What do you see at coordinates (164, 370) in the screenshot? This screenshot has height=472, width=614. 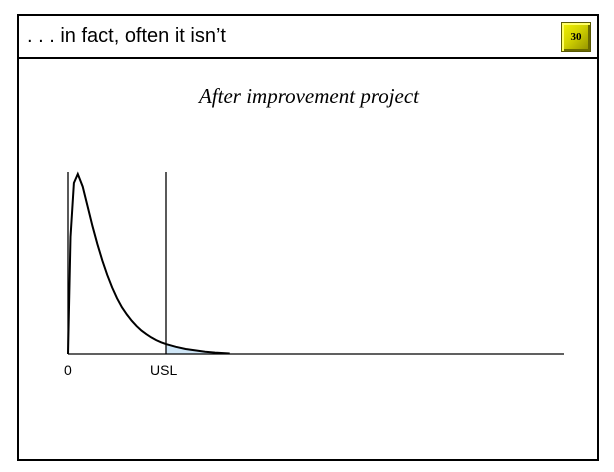 I see `x-tick-label-usl: USL` at bounding box center [164, 370].